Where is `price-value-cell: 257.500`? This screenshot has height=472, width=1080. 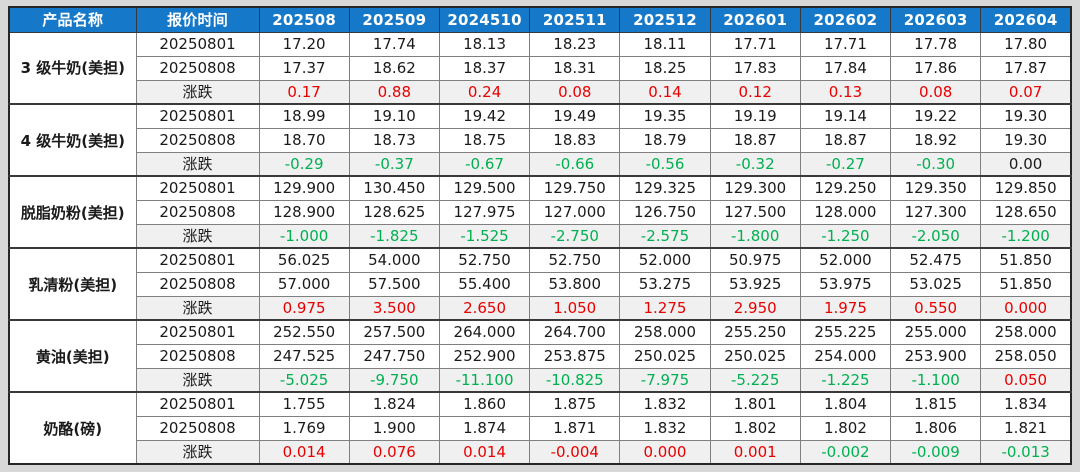 price-value-cell: 257.500 is located at coordinates (394, 332).